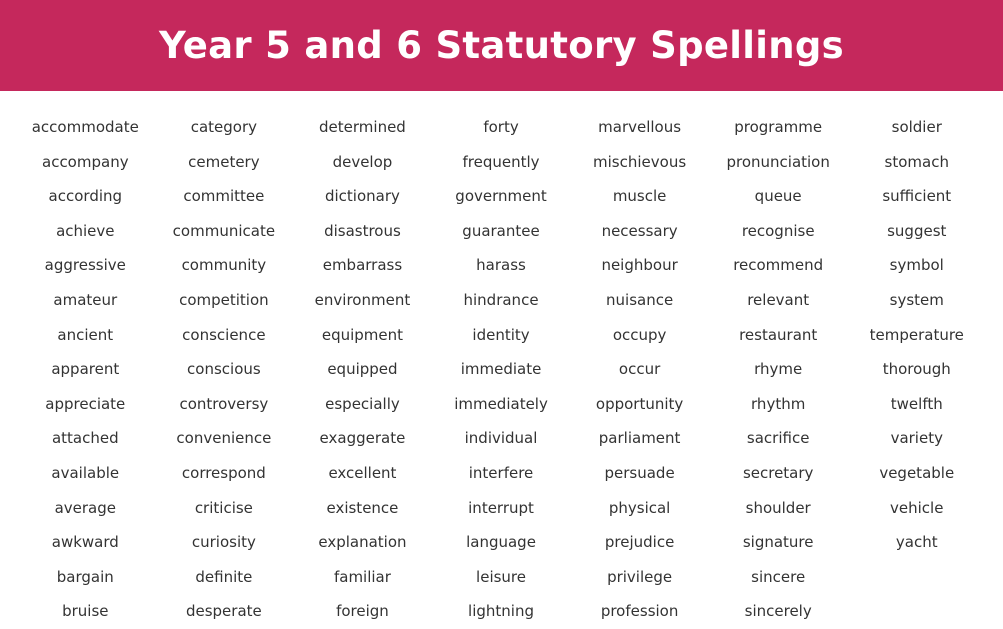  Describe the element at coordinates (640, 299) in the screenshot. I see `spelling-word: nuisance` at that location.